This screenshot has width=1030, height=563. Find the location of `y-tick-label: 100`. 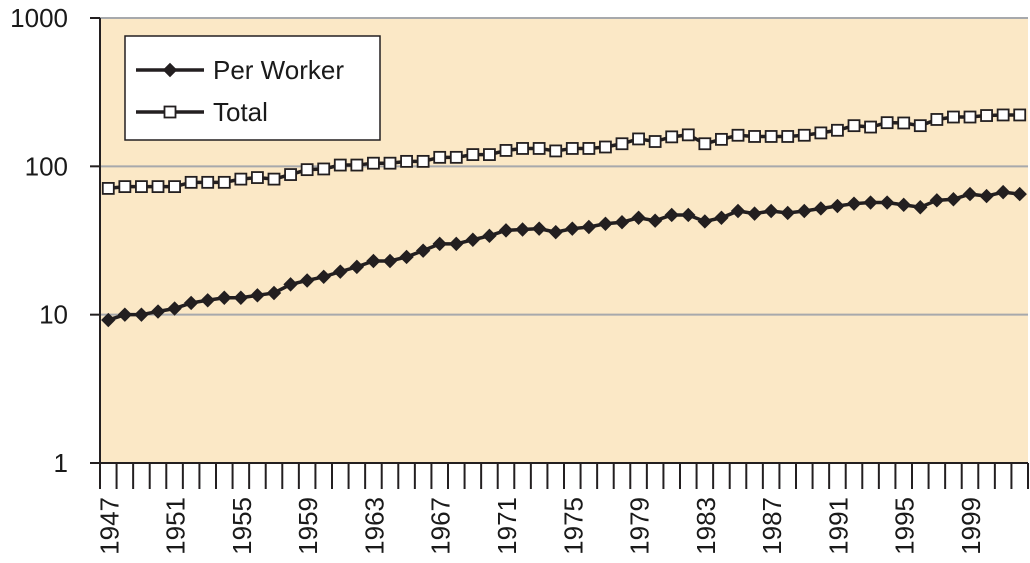

y-tick-label: 100 is located at coordinates (46, 166).